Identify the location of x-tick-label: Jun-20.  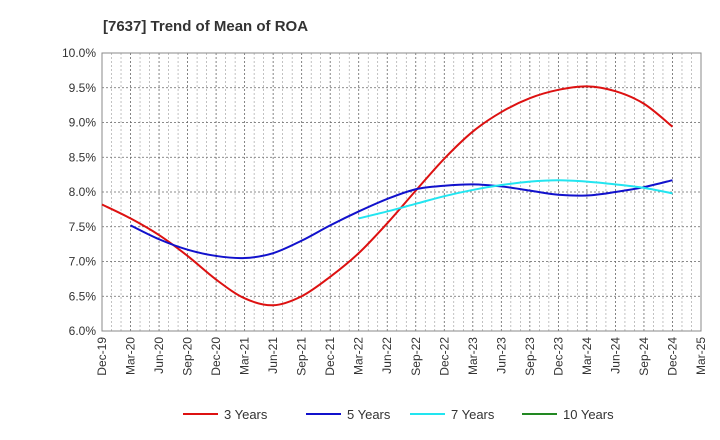
(159, 355).